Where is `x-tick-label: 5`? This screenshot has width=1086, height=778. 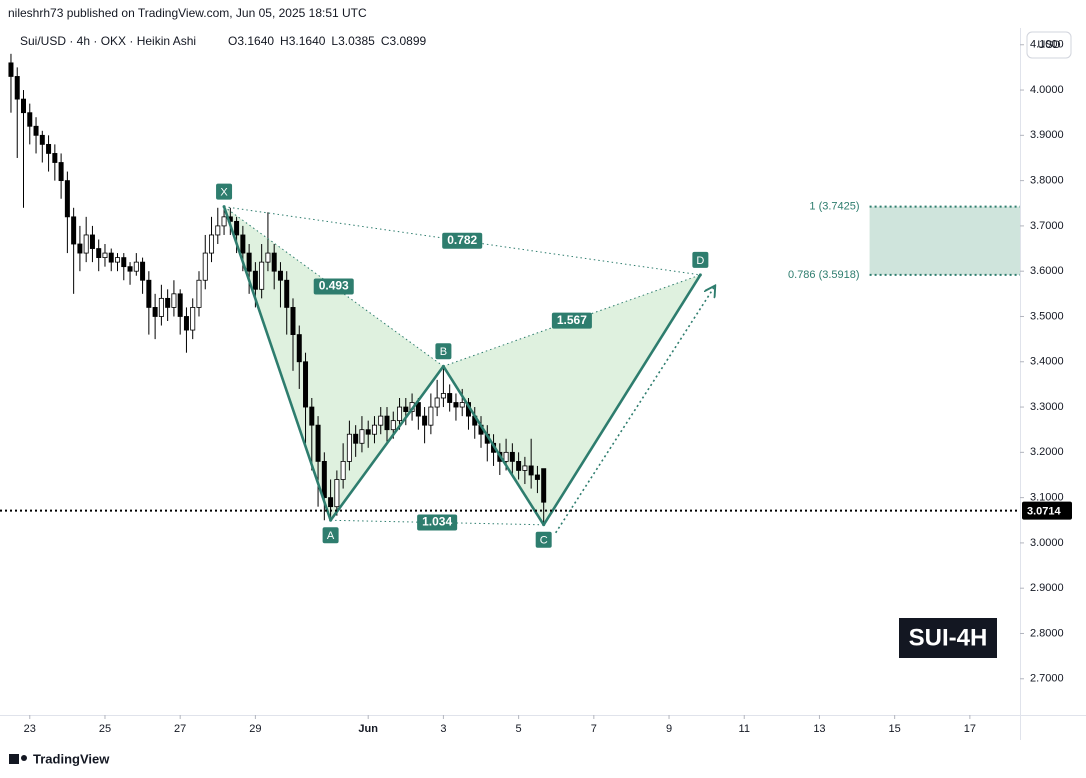 x-tick-label: 5 is located at coordinates (519, 729).